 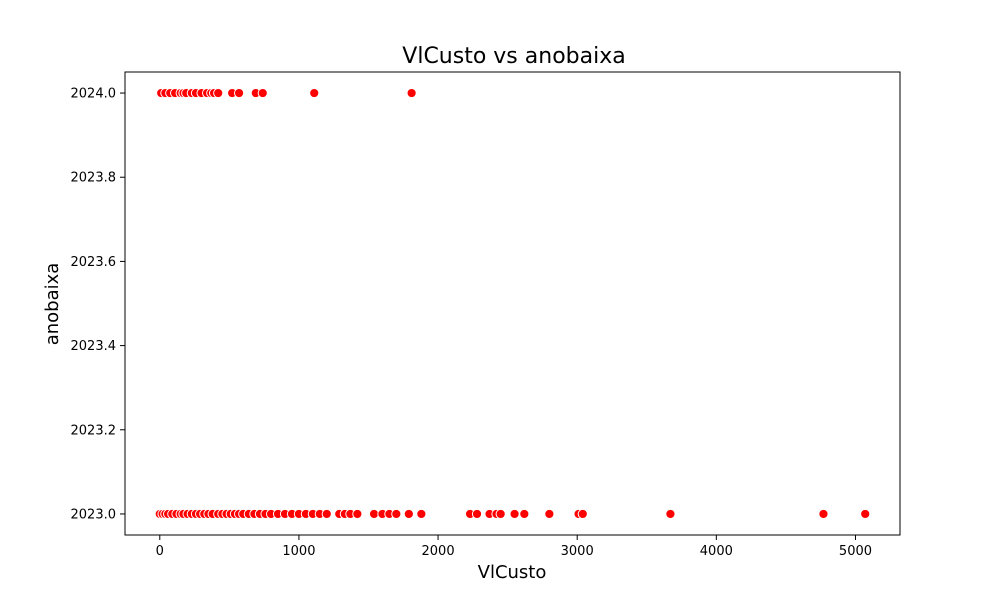 What do you see at coordinates (160, 551) in the screenshot?
I see `x-tick-label: 0` at bounding box center [160, 551].